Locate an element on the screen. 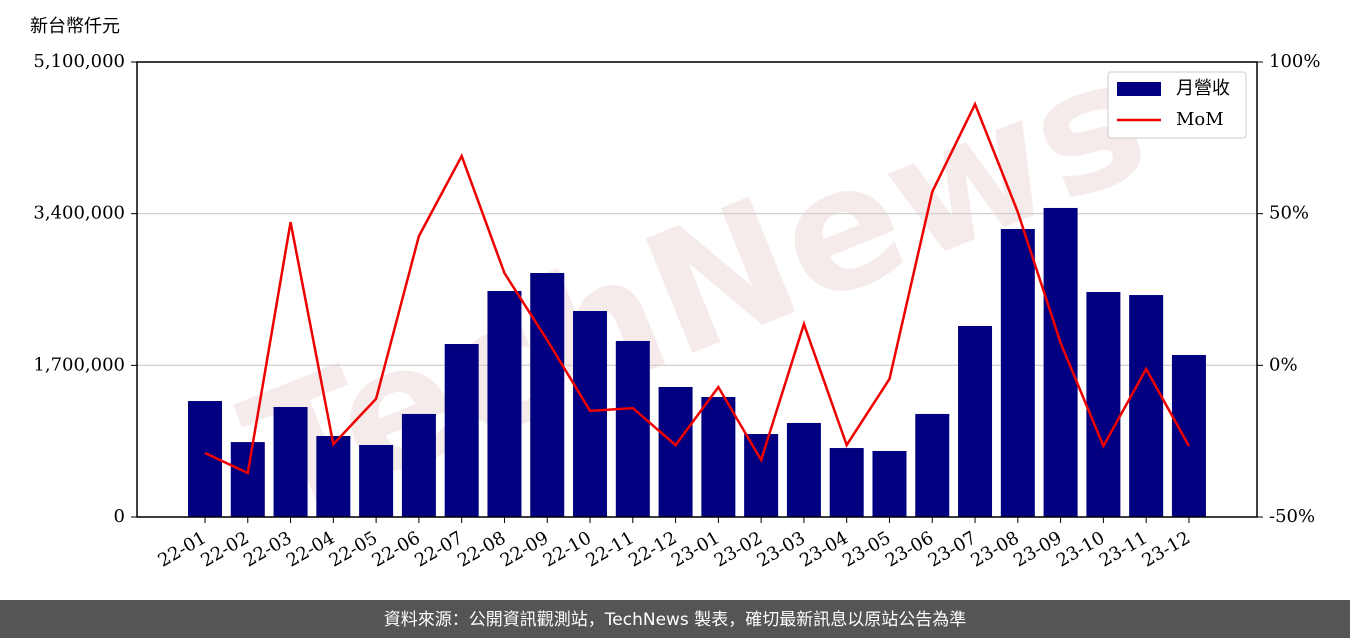 The height and width of the screenshot is (642, 1350). x-tick-label: 22-12 is located at coordinates (652, 549).